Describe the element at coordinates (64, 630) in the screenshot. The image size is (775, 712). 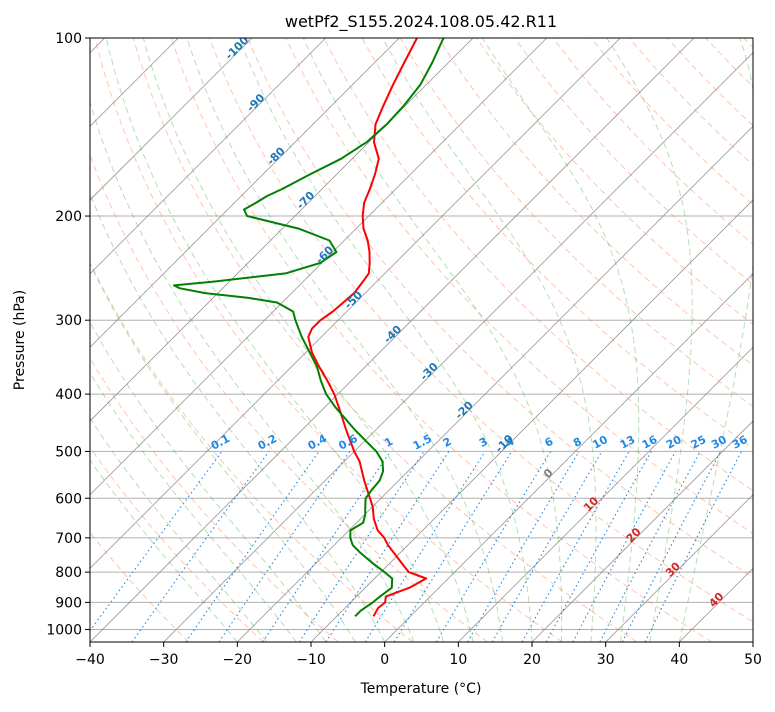
I see `y-tick-label: 1000` at that location.